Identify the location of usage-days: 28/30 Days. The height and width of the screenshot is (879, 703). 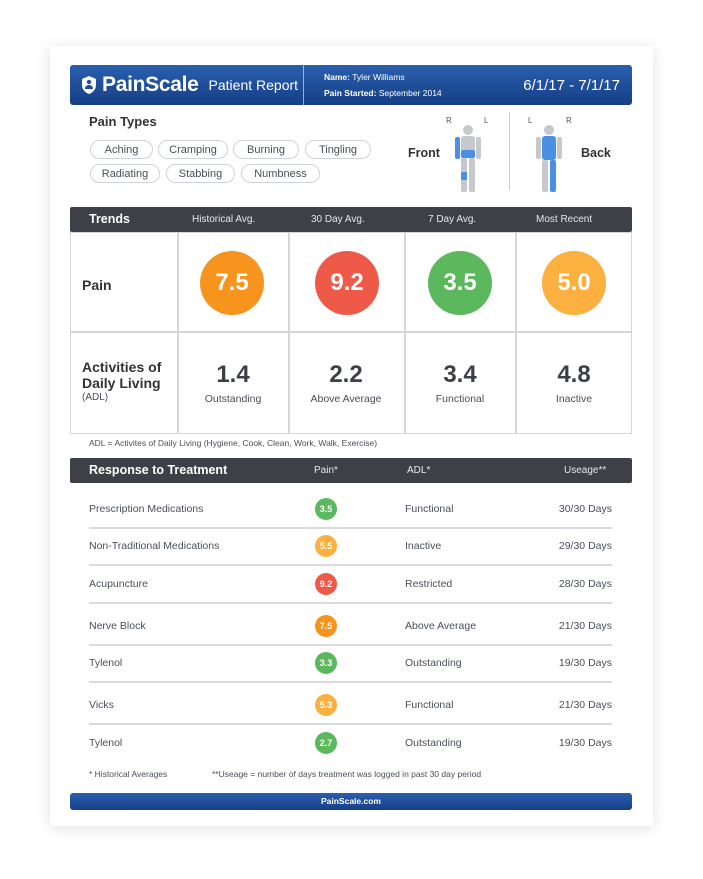
(585, 584).